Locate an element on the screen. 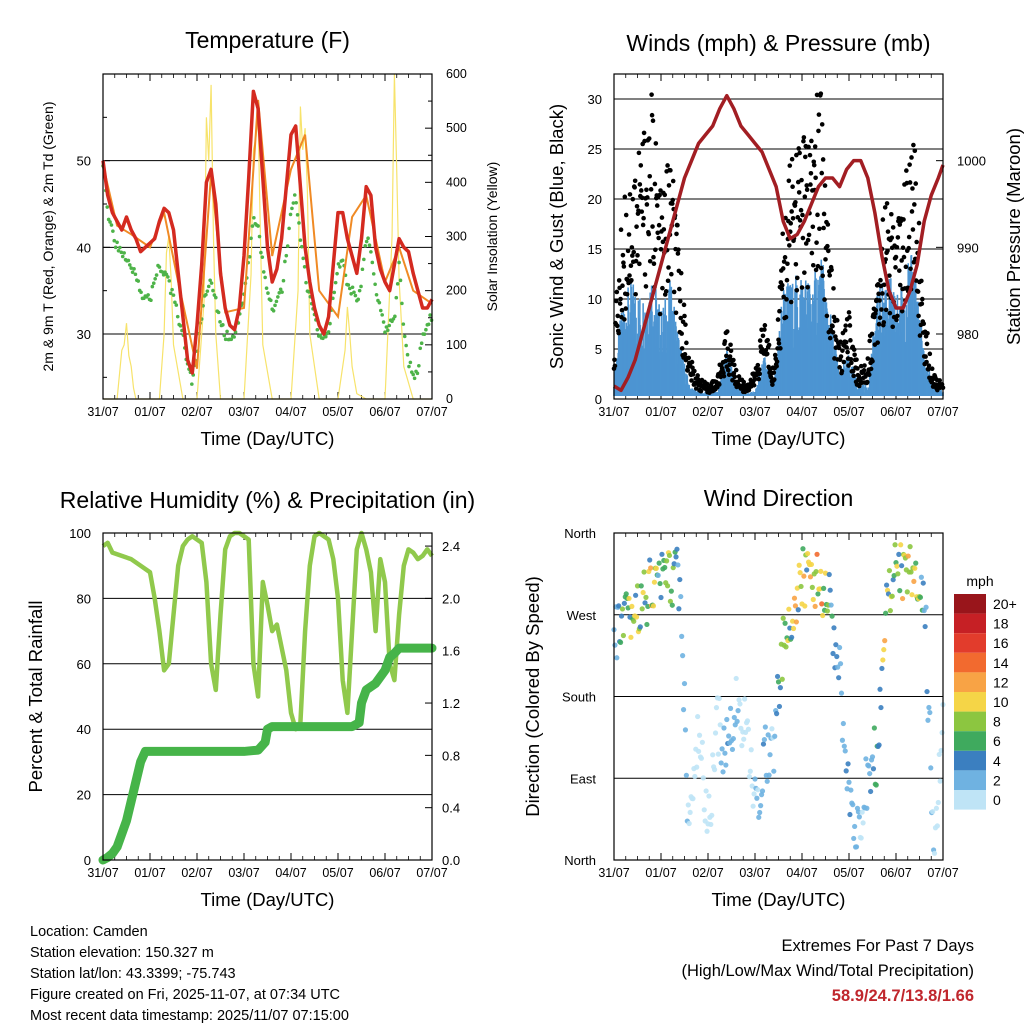 The width and height of the screenshot is (1024, 1027). x-tick-label-07/07: 07/07 is located at coordinates (431, 873).